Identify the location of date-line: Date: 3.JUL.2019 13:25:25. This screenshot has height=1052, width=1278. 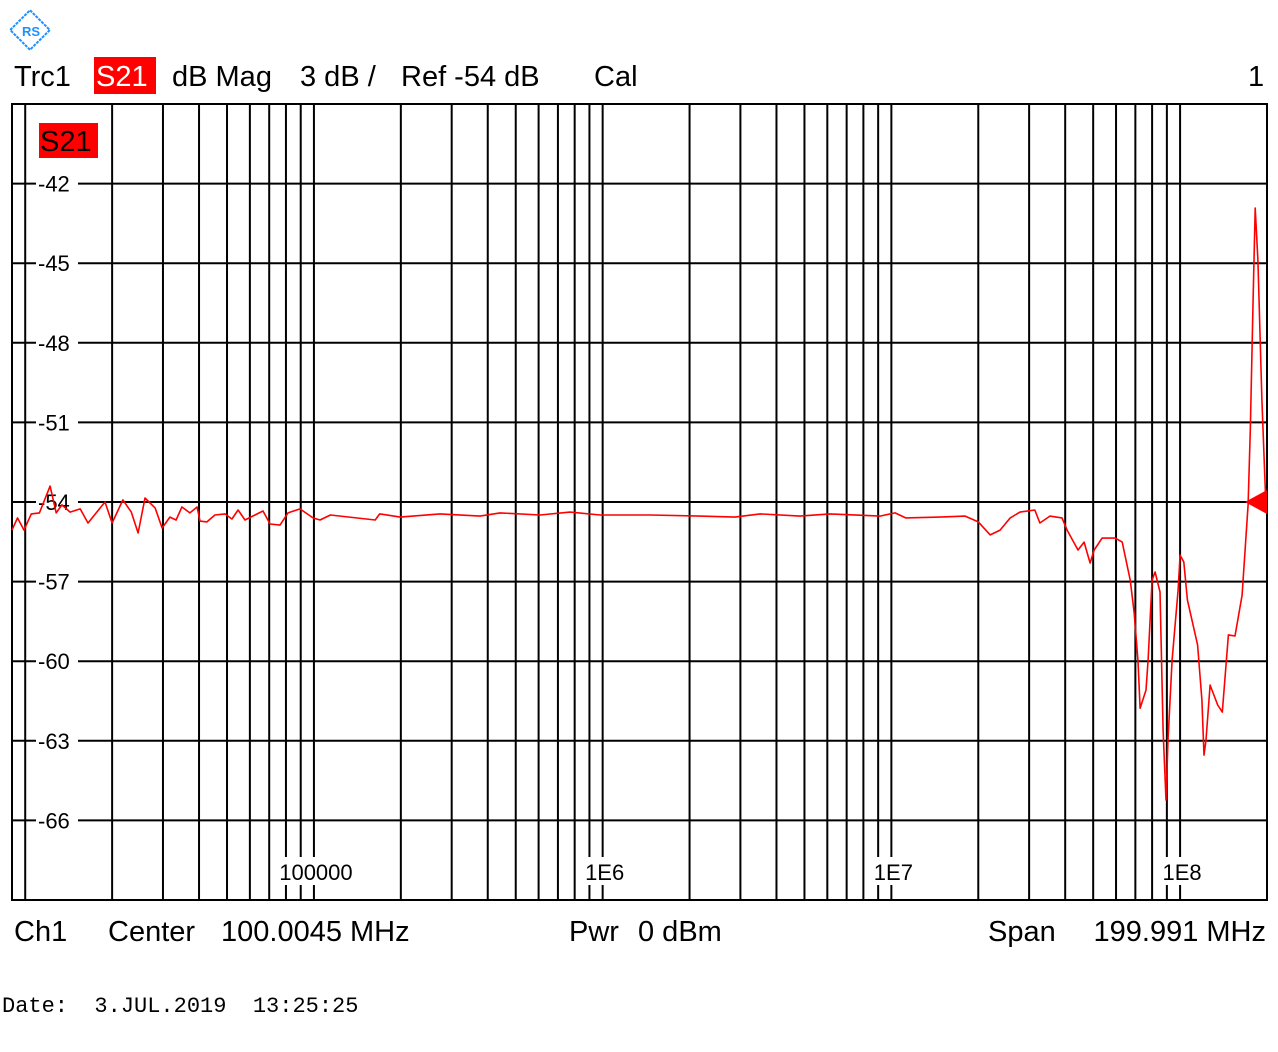
(180, 1006).